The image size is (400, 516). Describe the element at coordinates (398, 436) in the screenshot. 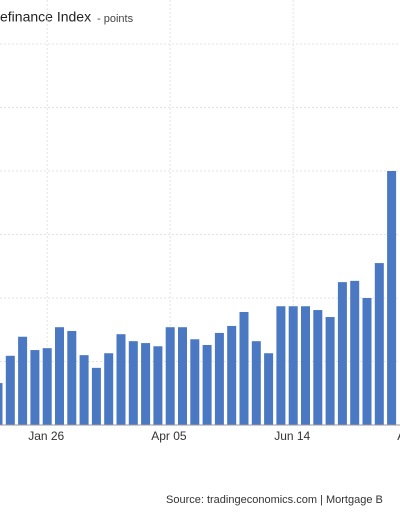

I see `x-tick-label: A` at that location.